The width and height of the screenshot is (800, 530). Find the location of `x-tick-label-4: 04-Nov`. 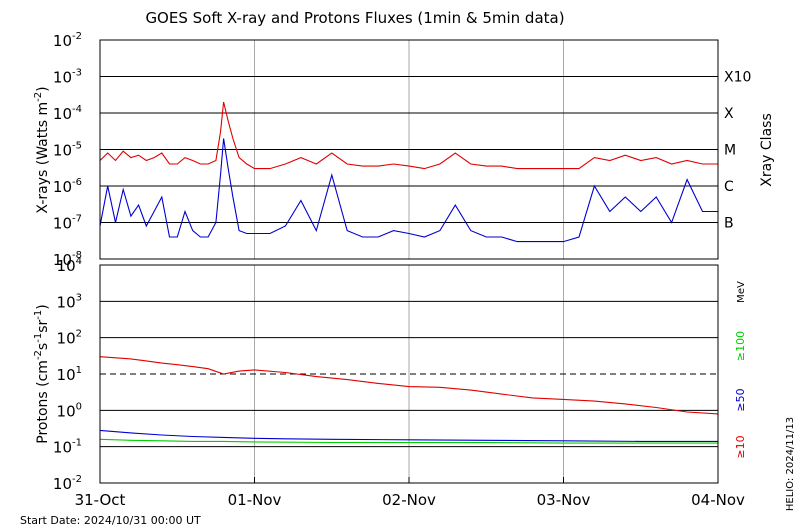

x-tick-label-4: 04-Nov is located at coordinates (718, 500).